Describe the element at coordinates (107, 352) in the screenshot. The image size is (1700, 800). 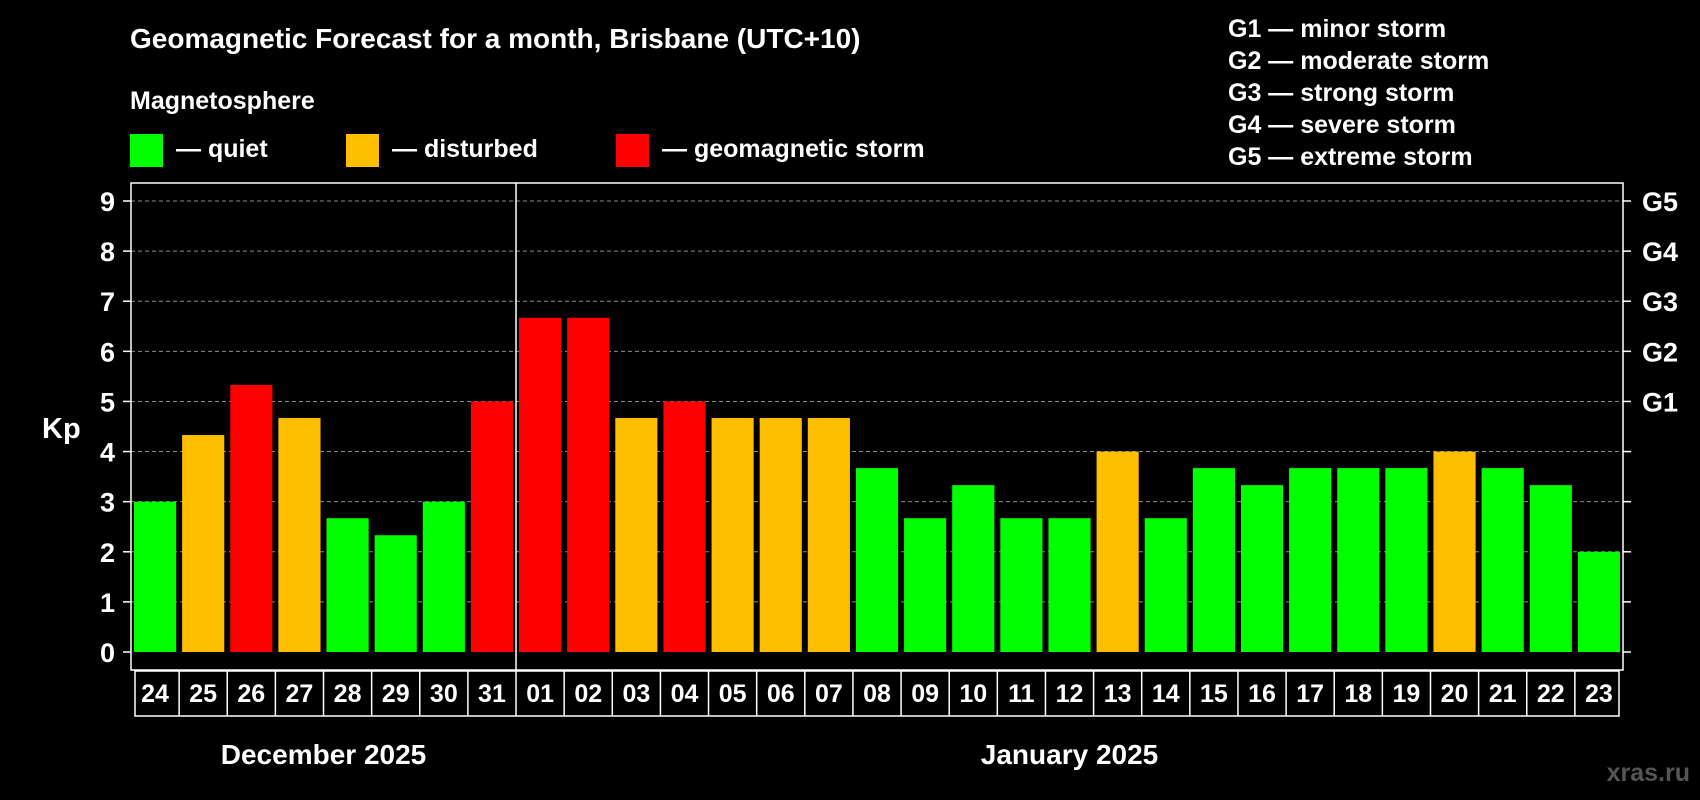
I see `y-tick-label-6: 6` at that location.